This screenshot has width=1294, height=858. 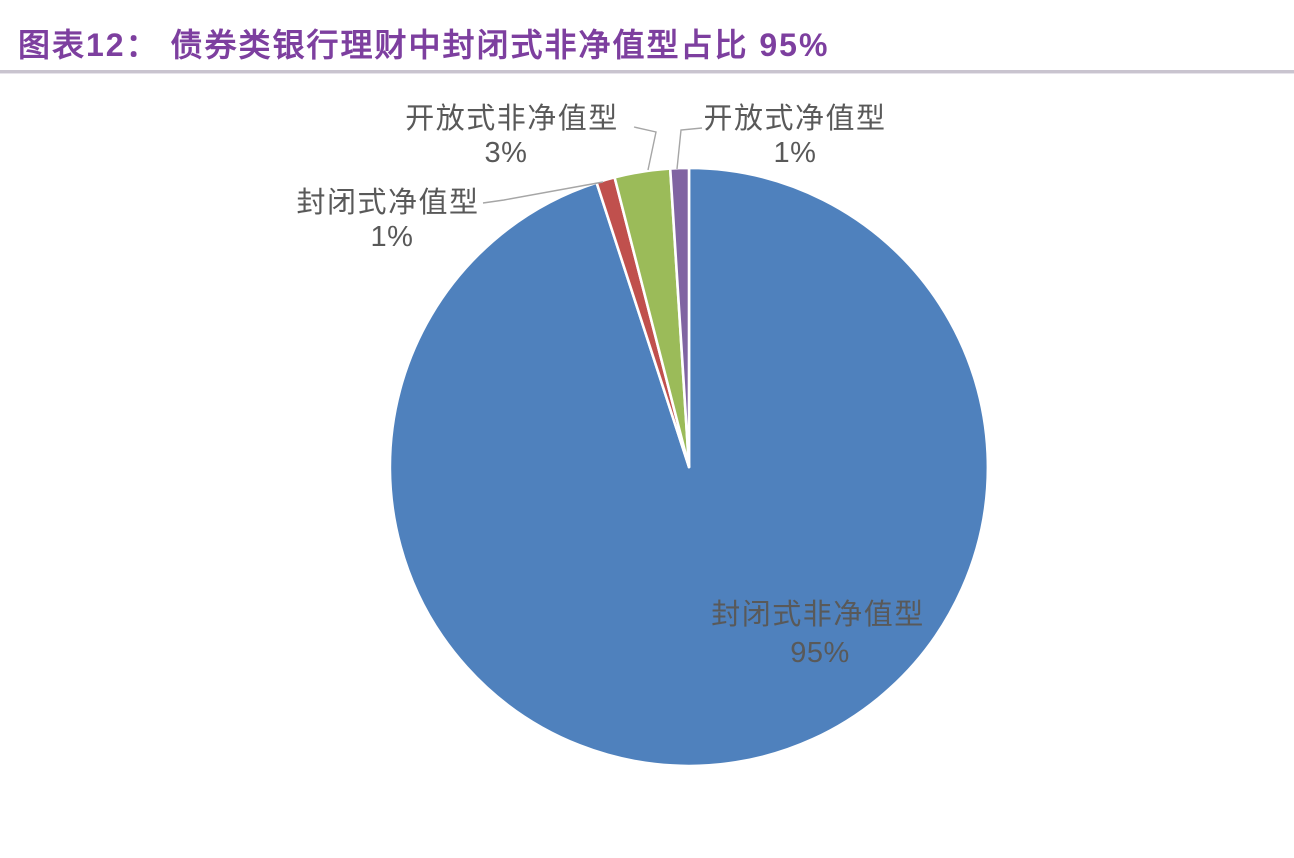 What do you see at coordinates (543, 192) in the screenshot?
I see `leader-line-closed-nav` at bounding box center [543, 192].